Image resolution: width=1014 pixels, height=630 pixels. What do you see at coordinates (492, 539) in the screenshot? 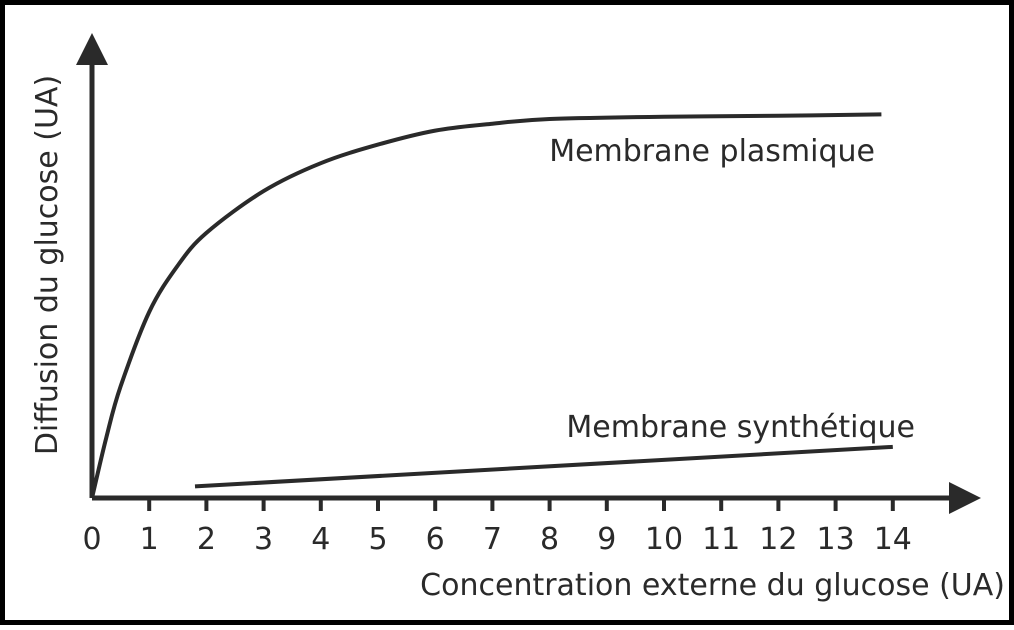
I see `x-tick-label: 7` at bounding box center [492, 539].